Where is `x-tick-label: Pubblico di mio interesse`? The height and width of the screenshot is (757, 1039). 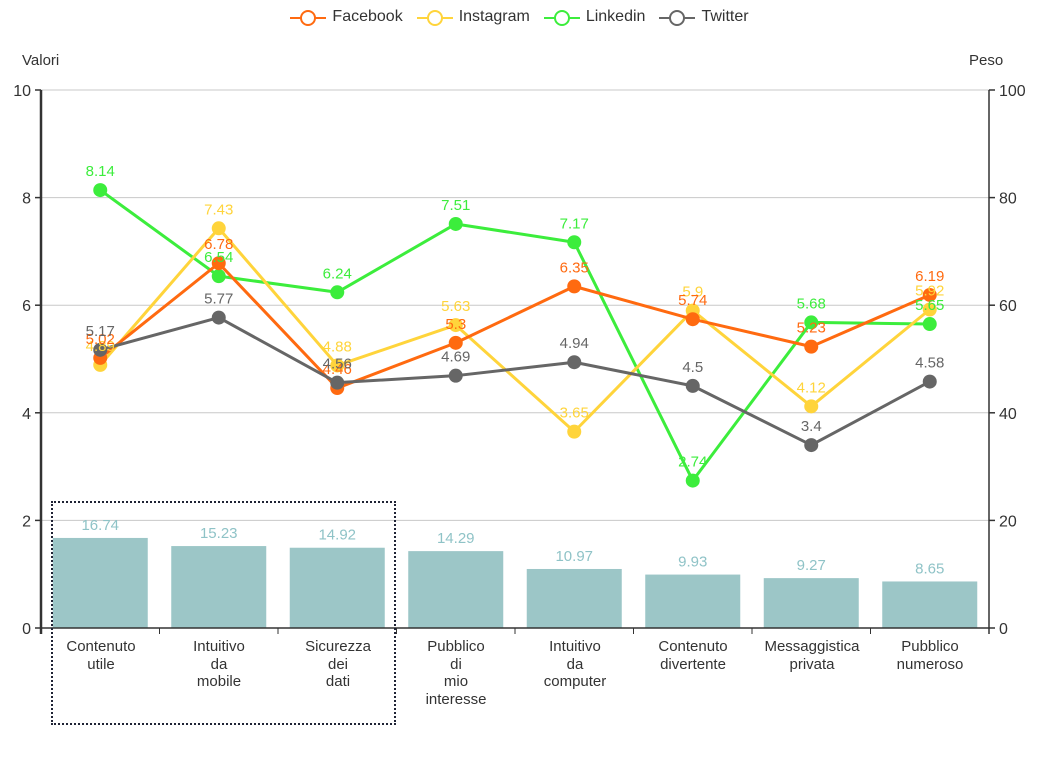 x-tick-label: Pubblico di mio interesse is located at coordinates (456, 673).